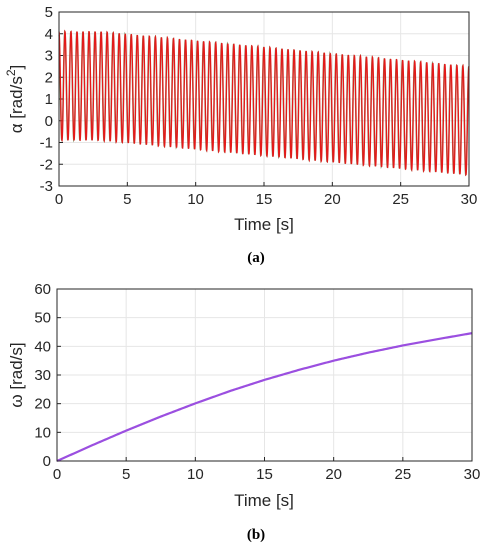  I want to click on y-tick-label: 10, so click(42, 432).